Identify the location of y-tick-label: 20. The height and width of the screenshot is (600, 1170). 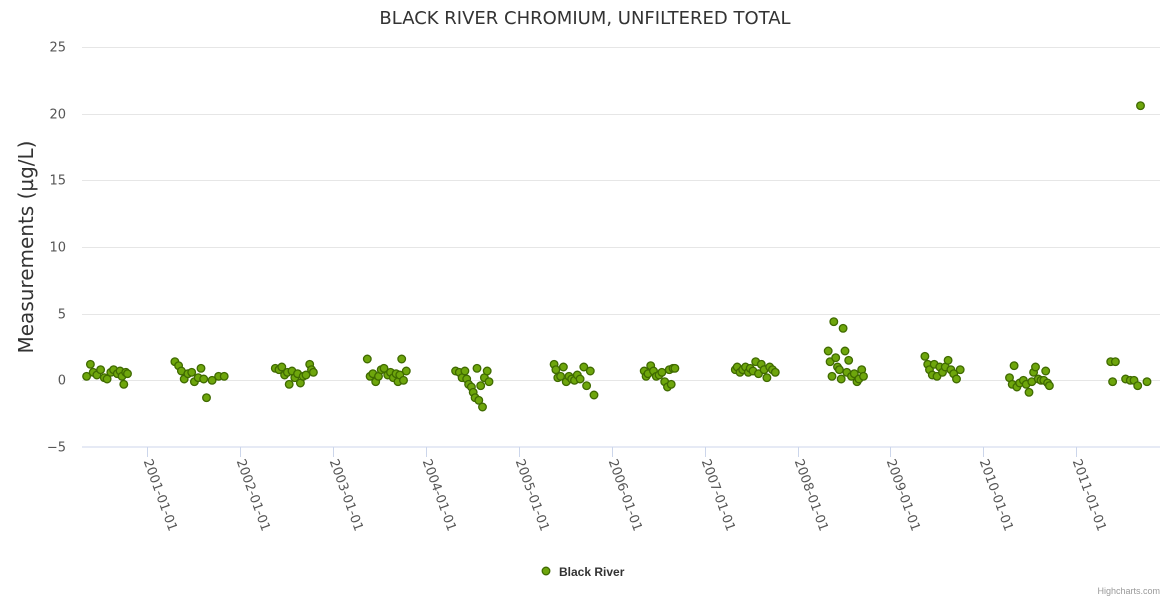
(57, 115).